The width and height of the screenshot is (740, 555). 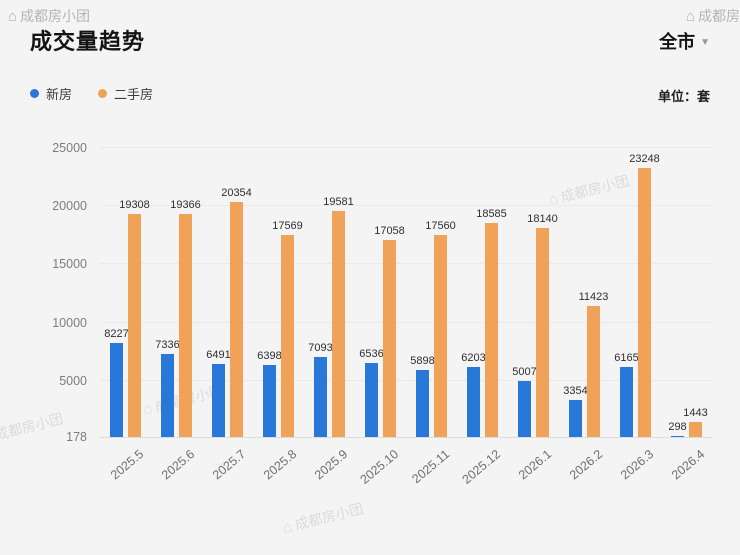 I want to click on bar-resale-home: 17560, so click(x=440, y=328).